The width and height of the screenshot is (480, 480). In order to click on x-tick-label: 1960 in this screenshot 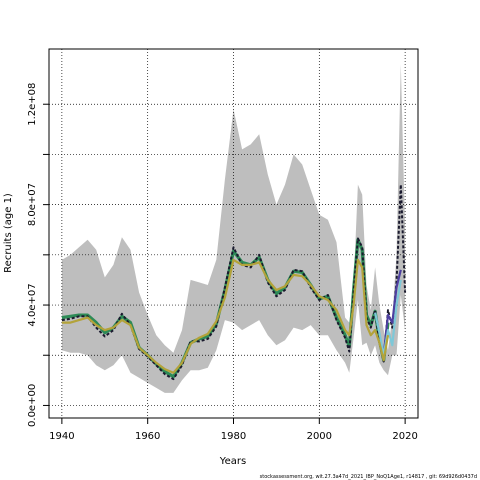, I will do `click(147, 436)`.